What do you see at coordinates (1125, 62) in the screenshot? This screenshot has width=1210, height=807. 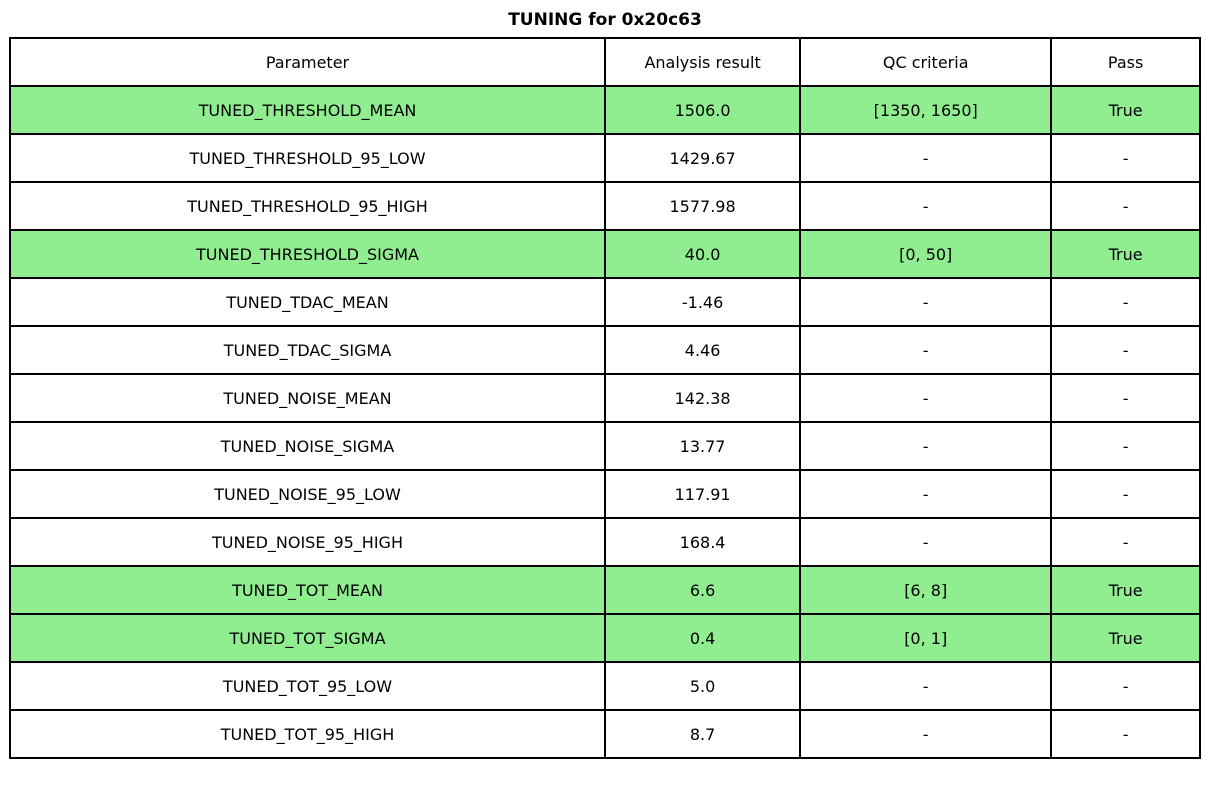 I see `column-header-pass: Pass` at bounding box center [1125, 62].